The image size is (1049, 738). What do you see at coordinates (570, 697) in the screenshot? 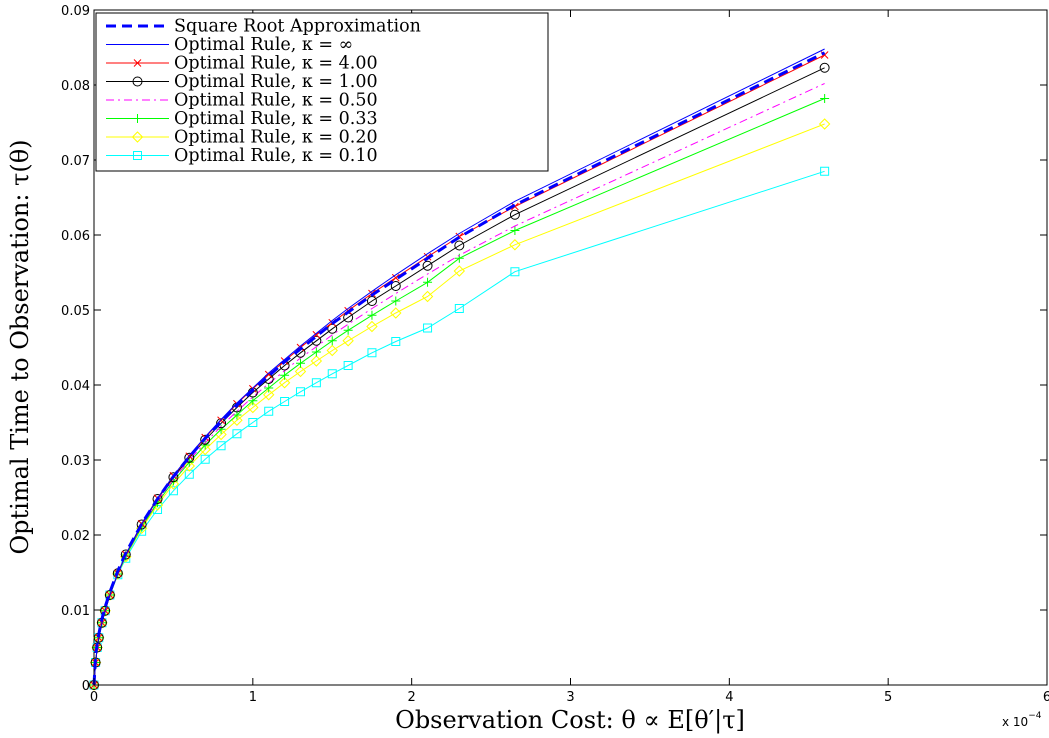
I see `x-tick-label: 3` at bounding box center [570, 697].